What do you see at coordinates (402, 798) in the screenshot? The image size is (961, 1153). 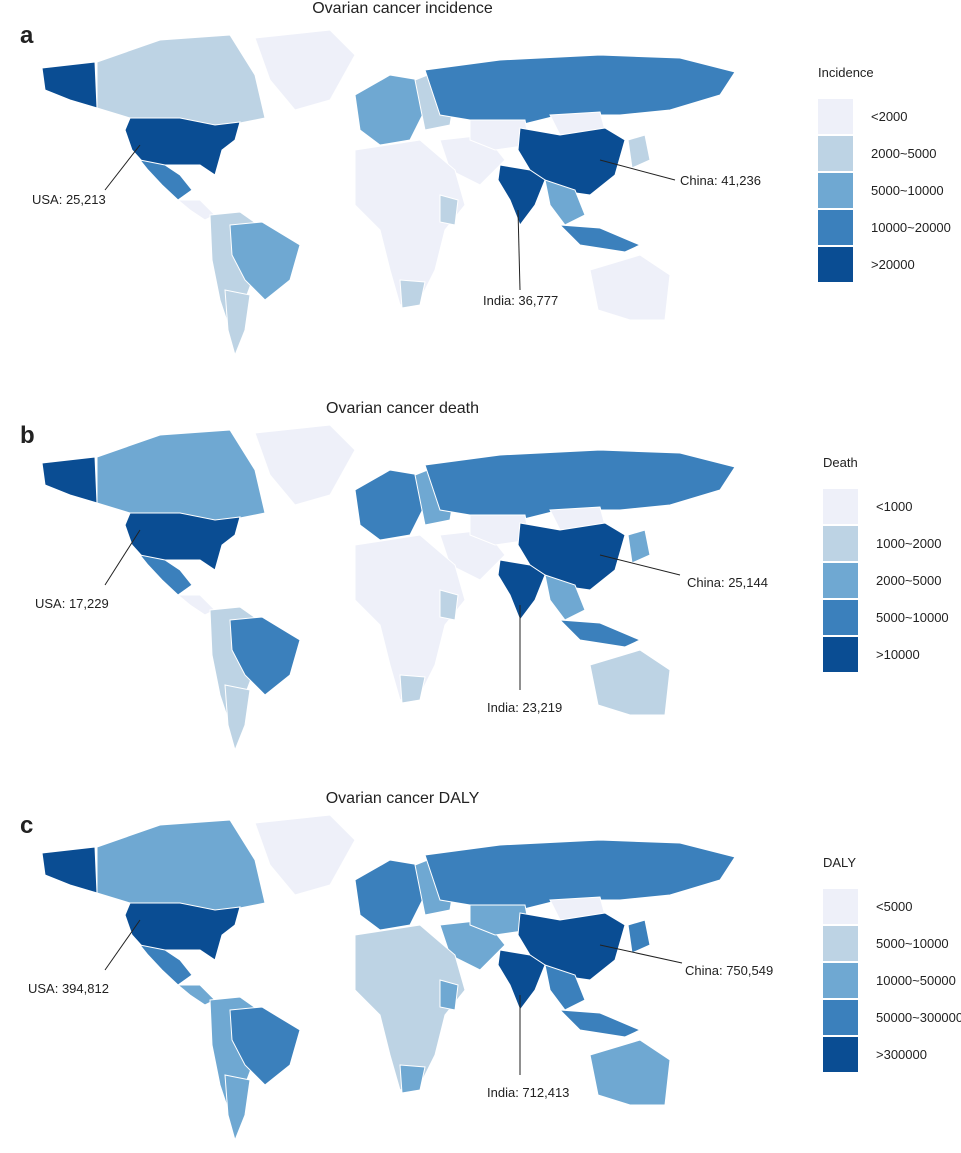 I see `panel-title: Ovarian cancer DALY` at bounding box center [402, 798].